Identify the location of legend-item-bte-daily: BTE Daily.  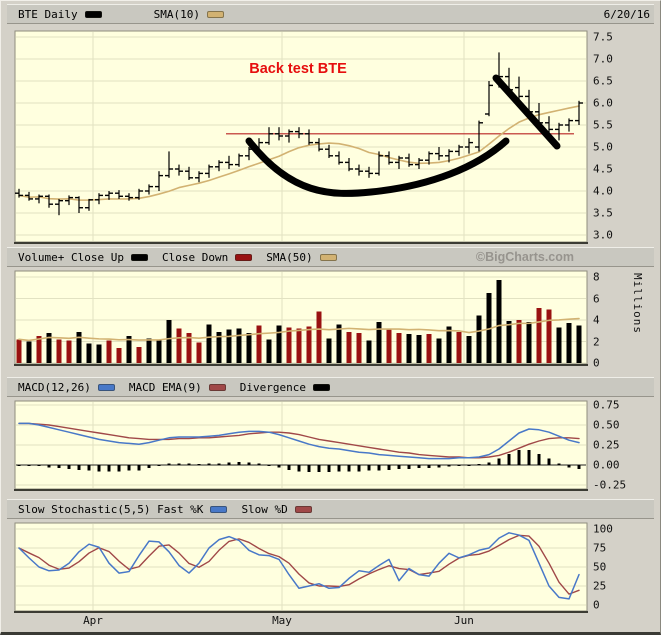
(60, 14).